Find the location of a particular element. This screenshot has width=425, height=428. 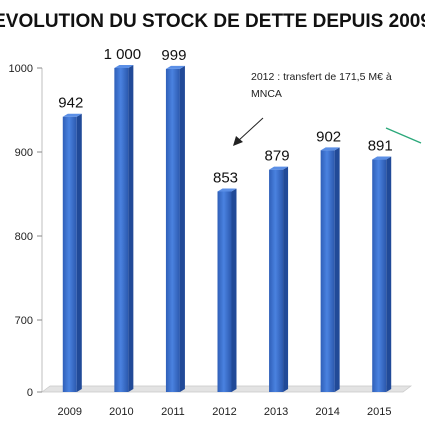

bar-2012 is located at coordinates (224, 291).